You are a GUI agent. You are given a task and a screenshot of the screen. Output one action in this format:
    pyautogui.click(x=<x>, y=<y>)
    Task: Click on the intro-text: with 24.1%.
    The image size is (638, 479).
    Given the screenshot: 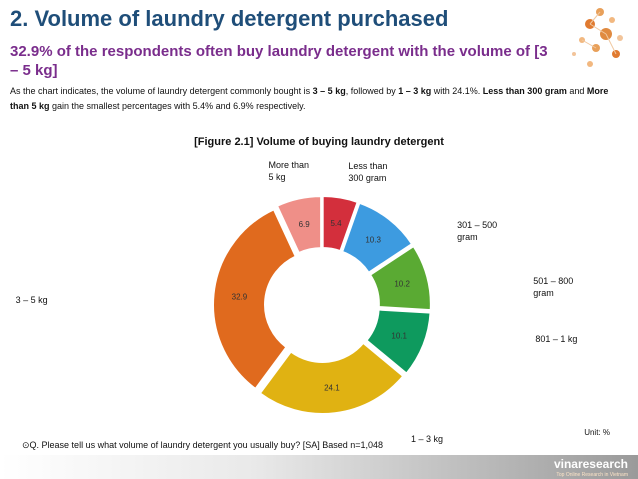 What is the action you would take?
    pyautogui.click(x=457, y=91)
    